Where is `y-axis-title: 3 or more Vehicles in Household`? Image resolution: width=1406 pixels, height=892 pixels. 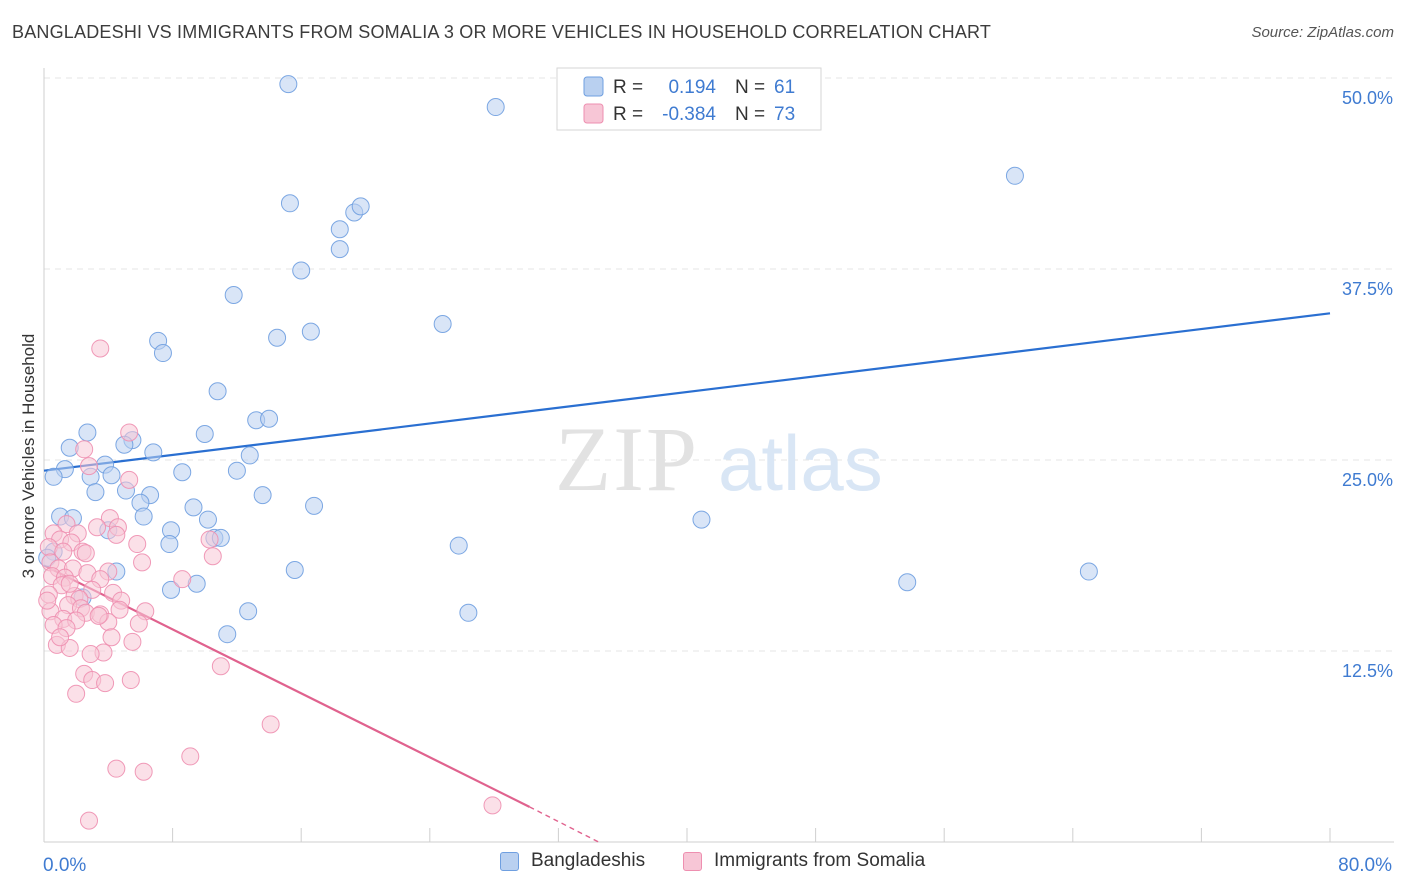 y-axis-title: 3 or more Vehicles in Household is located at coordinates (28, 456).